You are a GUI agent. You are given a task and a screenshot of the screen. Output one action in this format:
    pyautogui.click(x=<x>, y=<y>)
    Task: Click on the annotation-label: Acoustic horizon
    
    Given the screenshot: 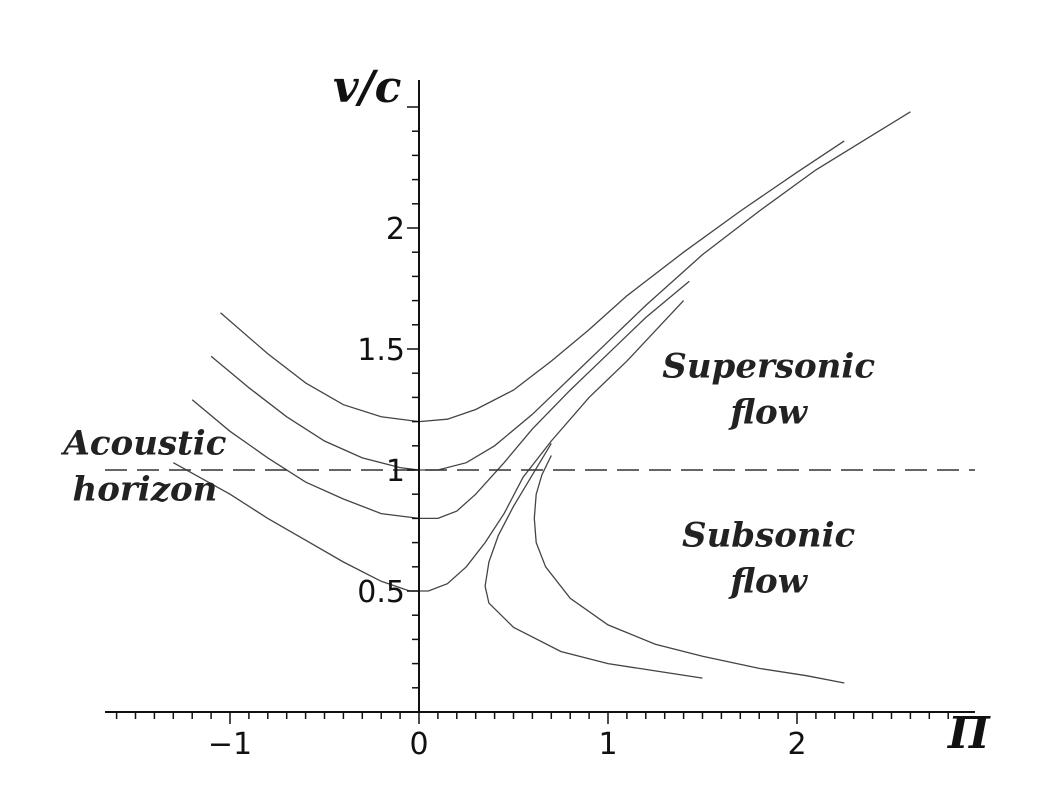 What is the action you would take?
    pyautogui.click(x=143, y=467)
    